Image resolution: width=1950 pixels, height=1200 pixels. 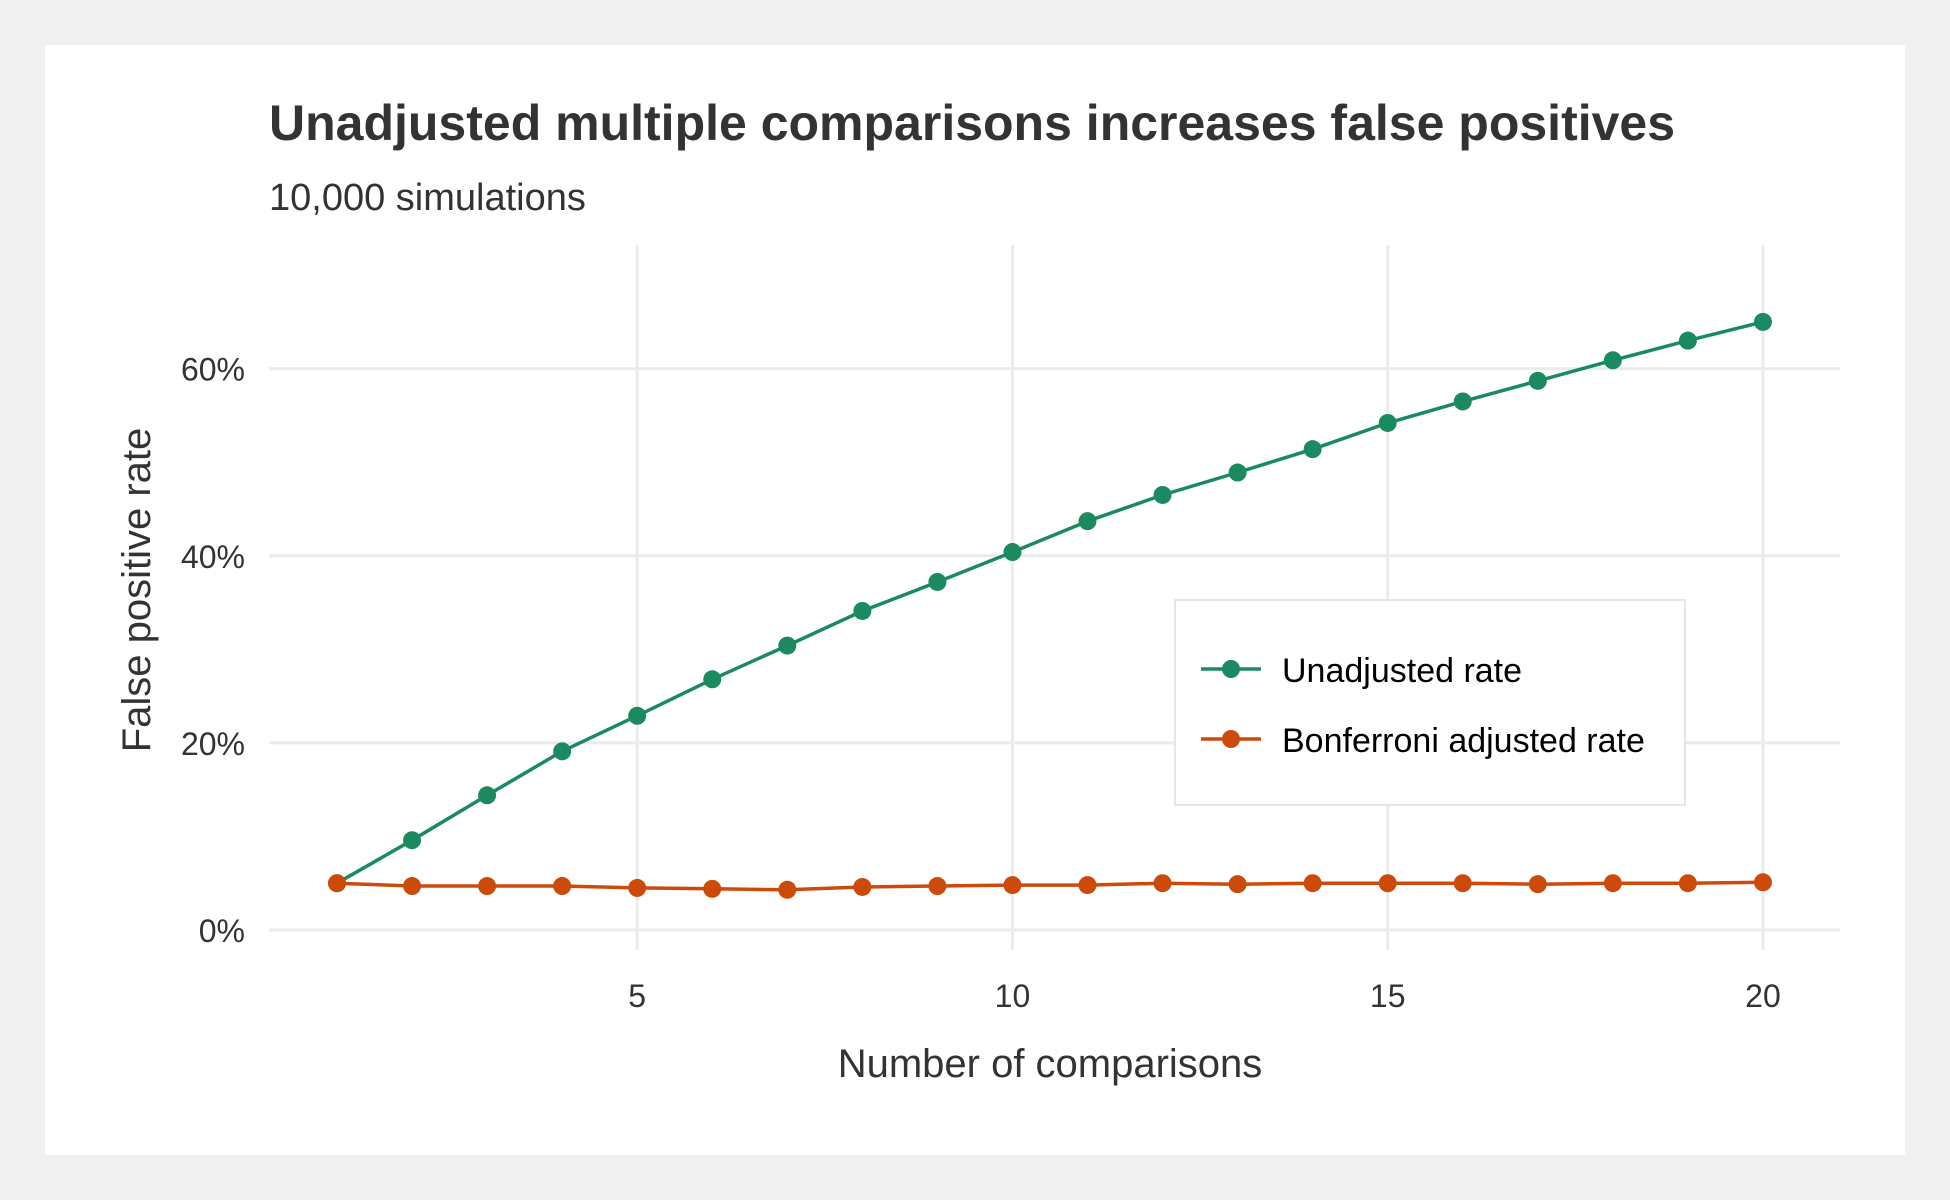 What do you see at coordinates (222, 931) in the screenshot?
I see `y-tick-label: 0%` at bounding box center [222, 931].